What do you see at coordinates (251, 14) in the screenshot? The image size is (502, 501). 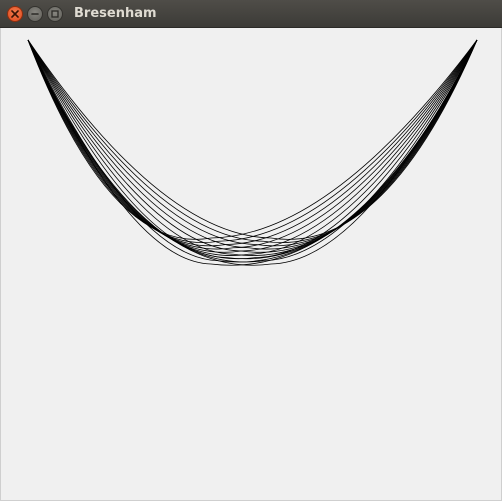 I see `title-bar: Bresenham` at bounding box center [251, 14].